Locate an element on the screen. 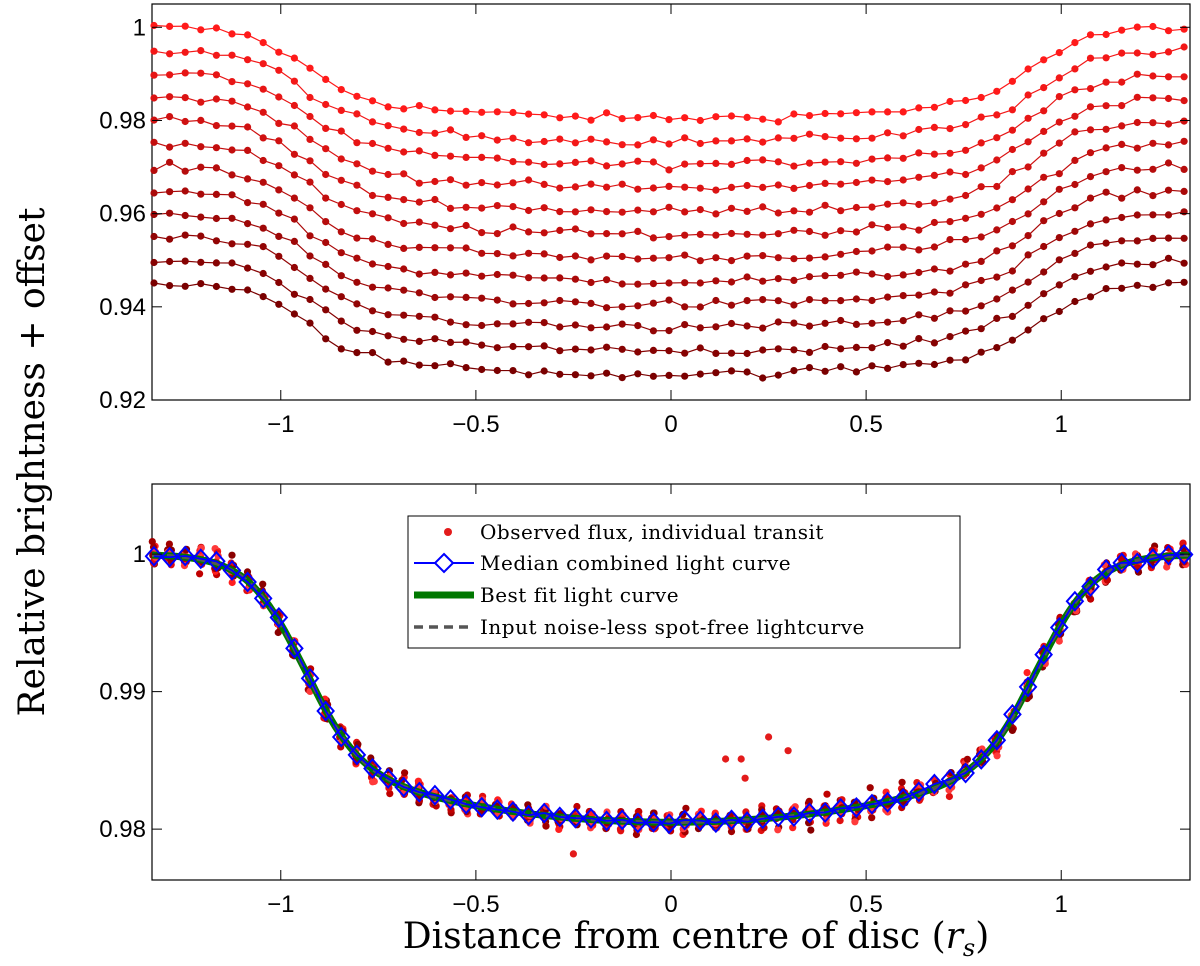 This screenshot has width=1200, height=966. x-axis-title-sub: s is located at coordinates (969, 948).